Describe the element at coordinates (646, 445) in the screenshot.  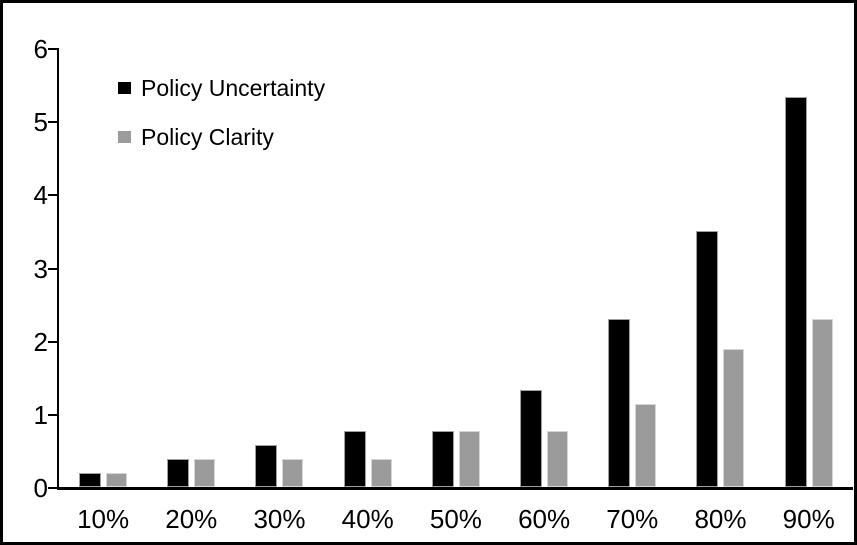
I see `bar-policy-clarity-70-` at that location.